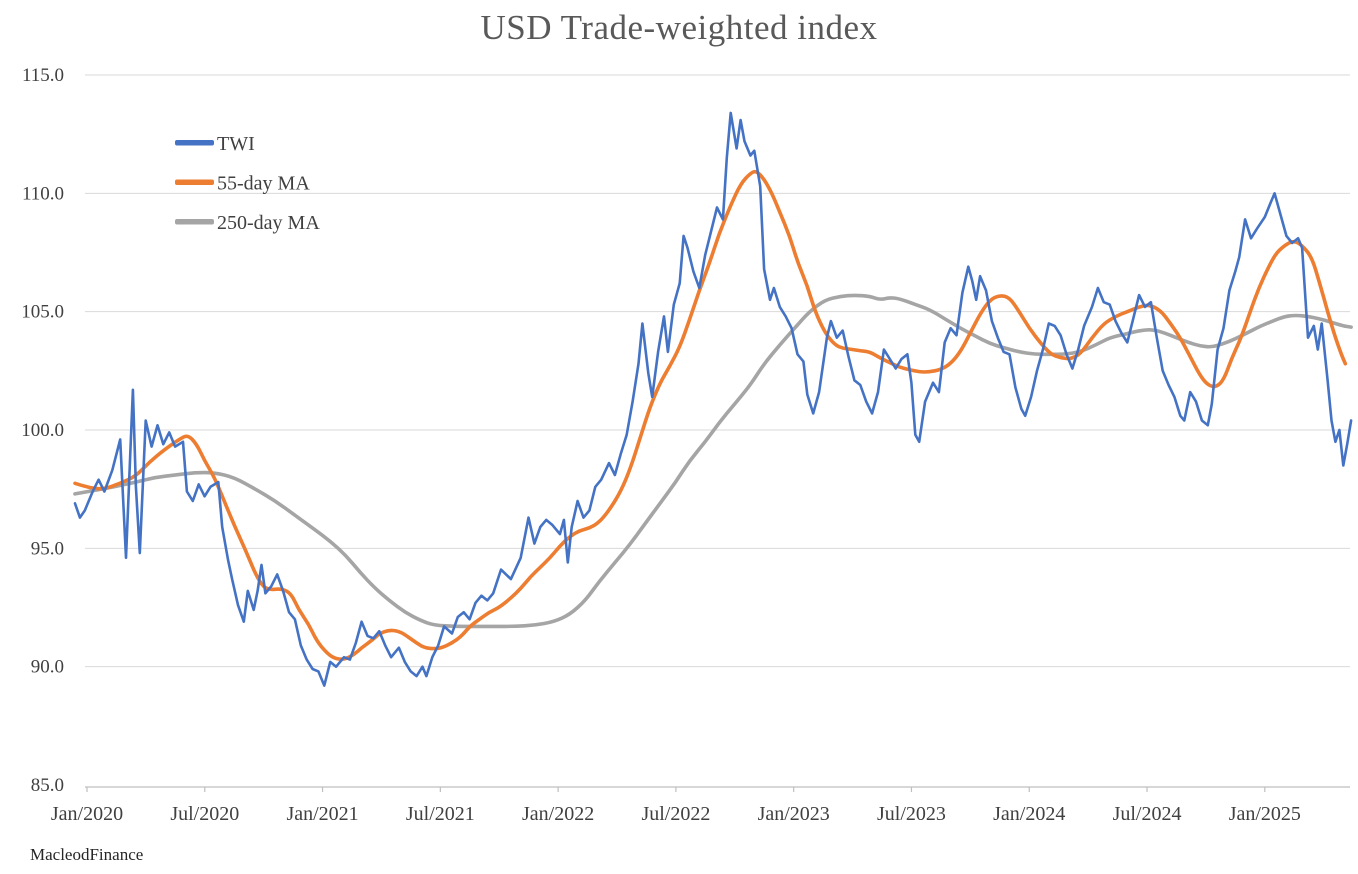  What do you see at coordinates (911, 814) in the screenshot?
I see `x-tick-label: Jul/2023` at bounding box center [911, 814].